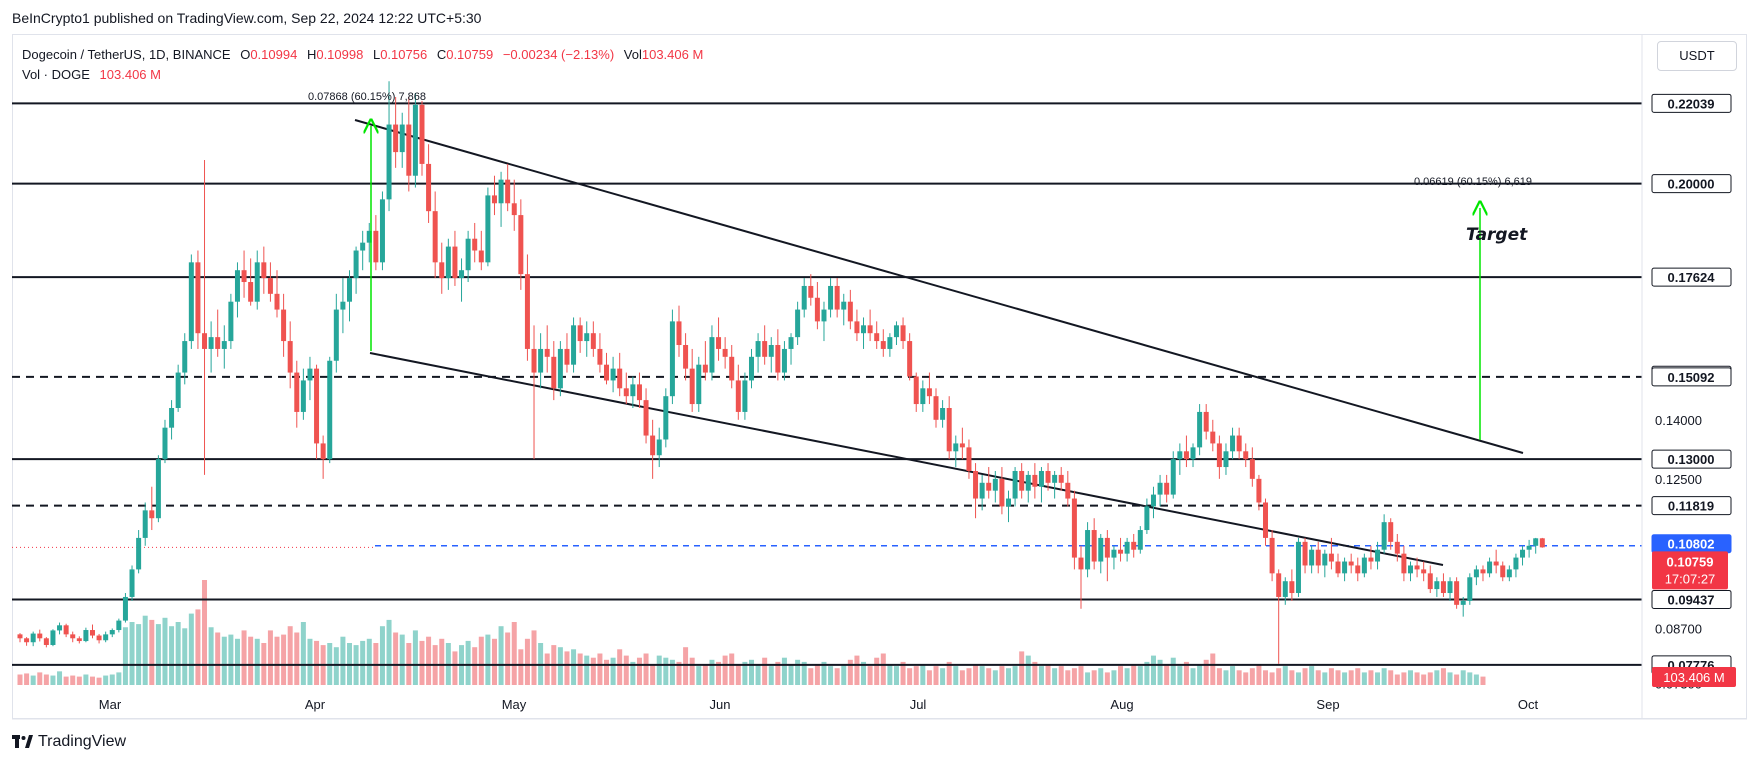  Describe the element at coordinates (1697, 56) in the screenshot. I see `currency-button: USDT` at that location.